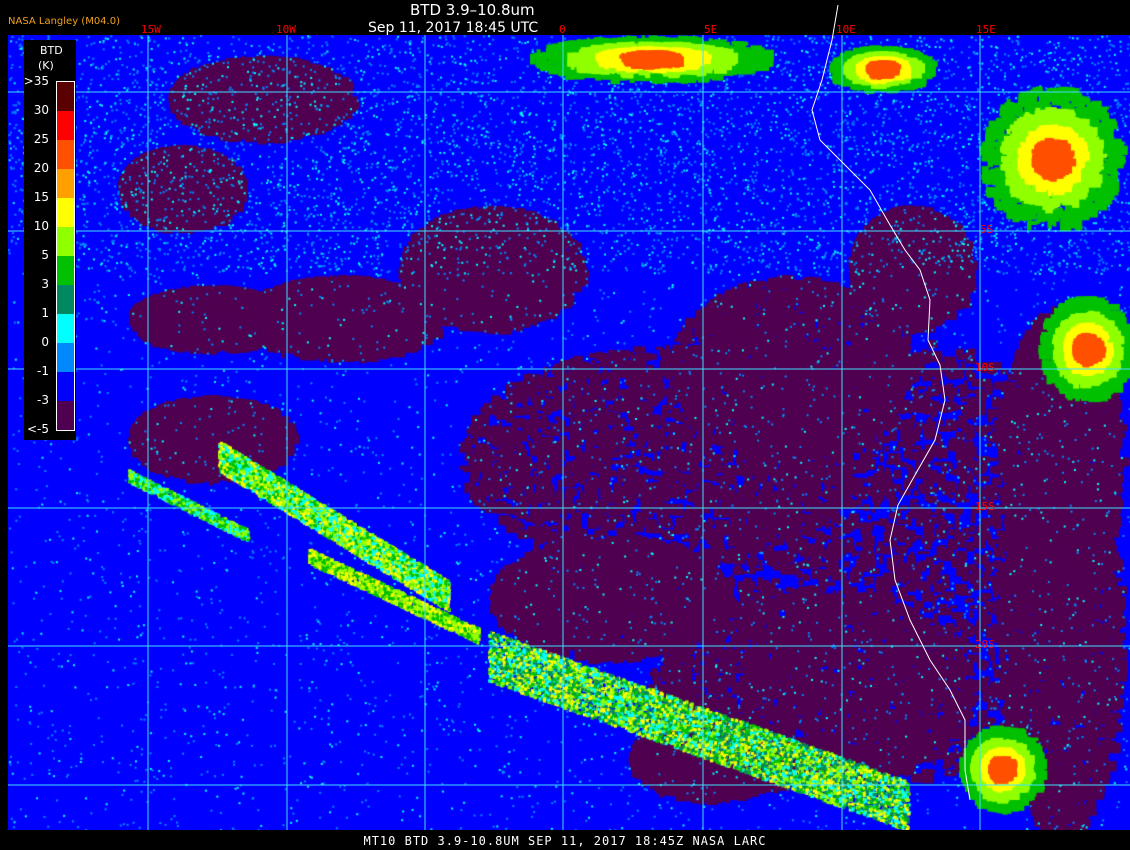  What do you see at coordinates (151, 29) in the screenshot?
I see `lon-label-15w: 15W` at bounding box center [151, 29].